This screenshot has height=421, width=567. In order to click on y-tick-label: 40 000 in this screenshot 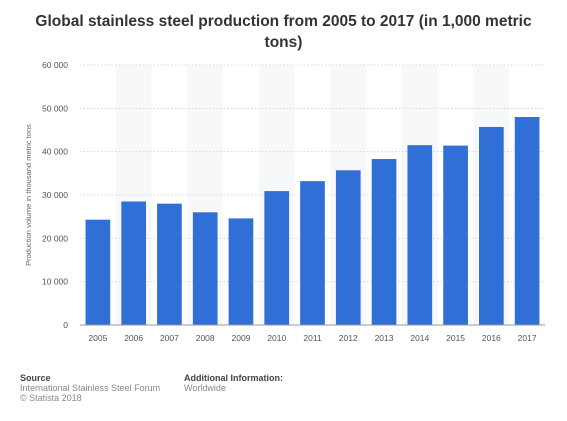, I will do `click(55, 152)`.